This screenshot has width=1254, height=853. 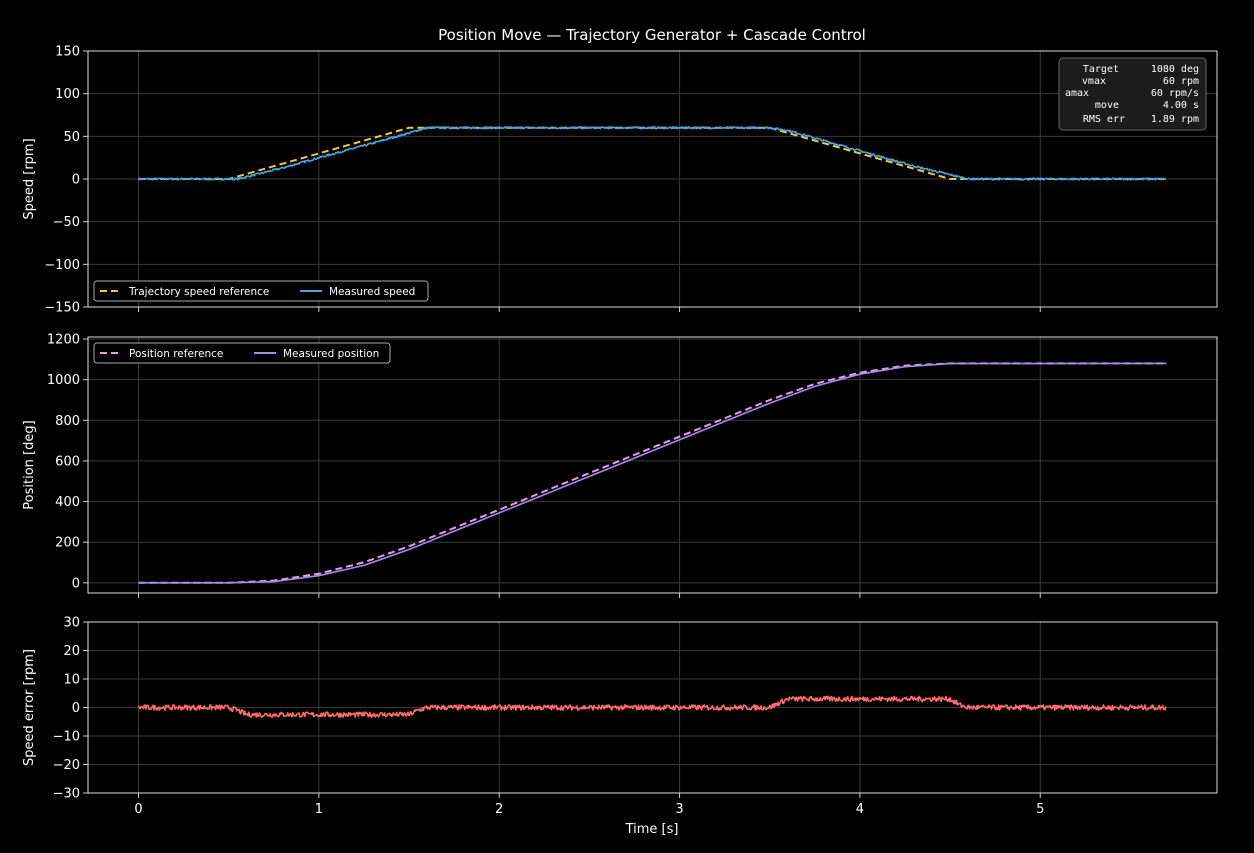 What do you see at coordinates (138, 809) in the screenshot?
I see `x-tick-label: 0` at bounding box center [138, 809].